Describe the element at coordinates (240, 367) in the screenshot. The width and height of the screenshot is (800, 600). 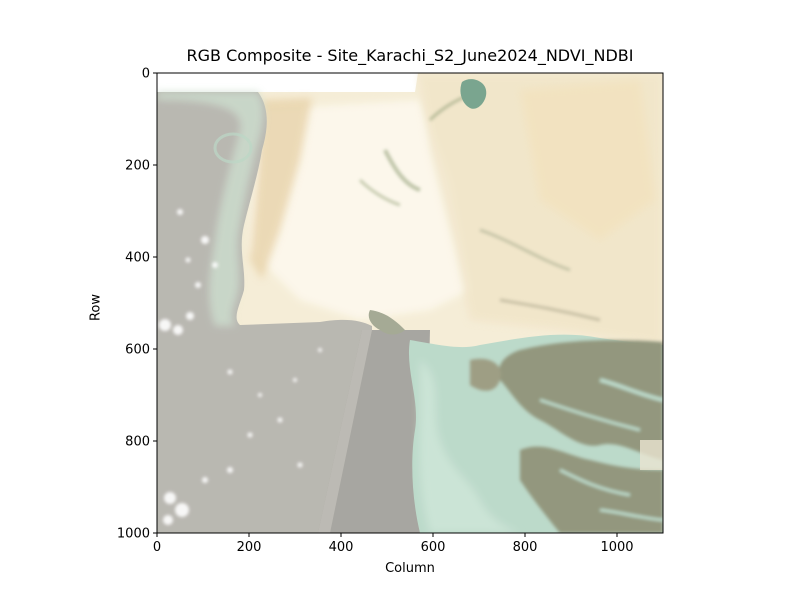
I see `clouds` at that location.